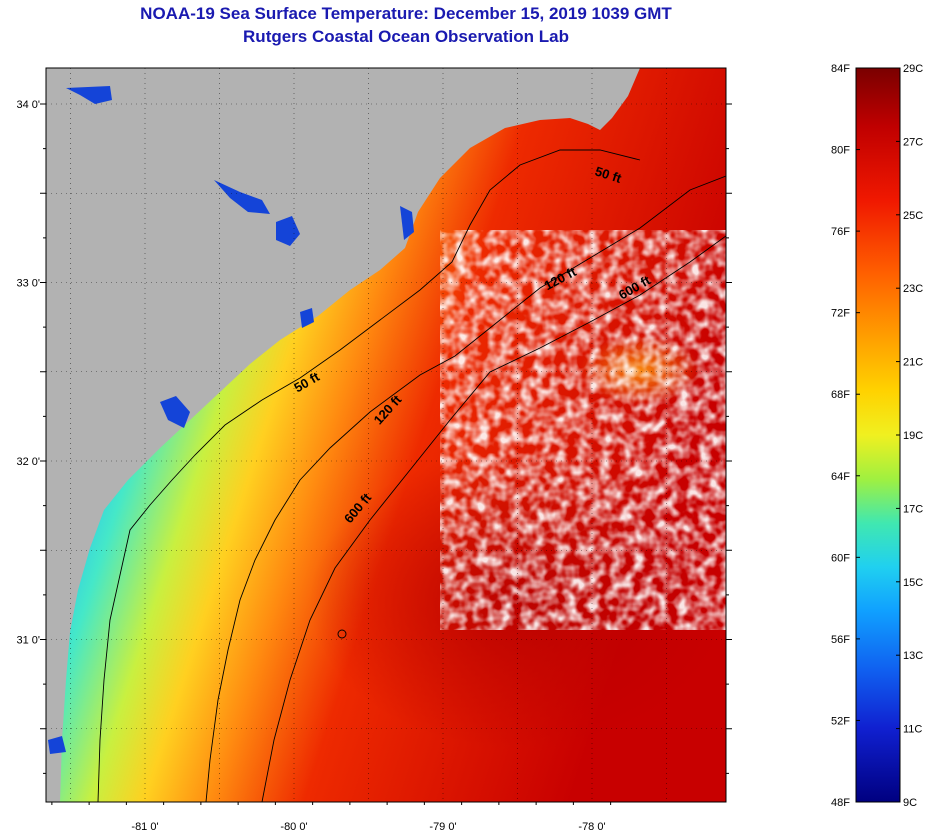 The width and height of the screenshot is (928, 832). I want to click on latitude-label: 33 0', so click(28, 284).